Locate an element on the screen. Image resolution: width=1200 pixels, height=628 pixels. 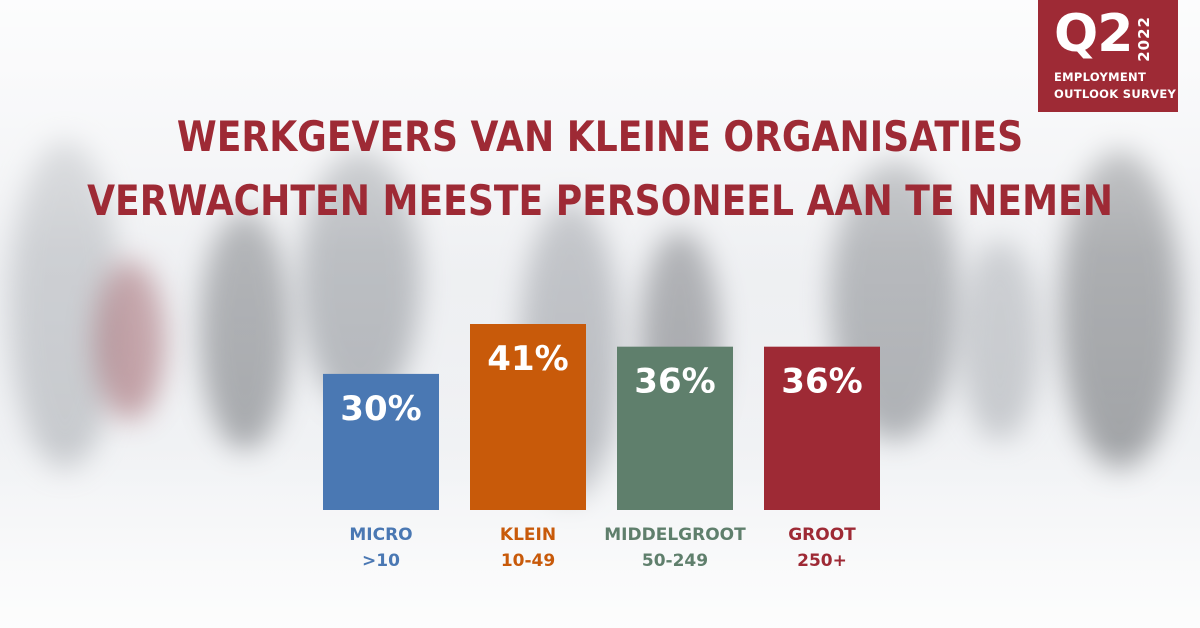
category-label: MICRO is located at coordinates (380, 535).